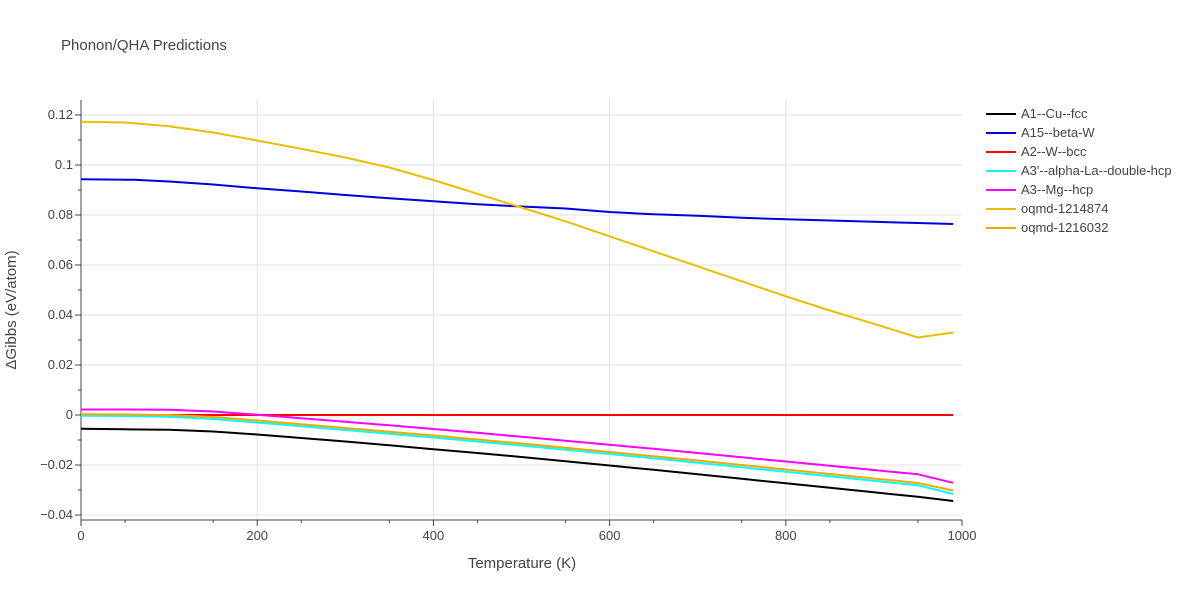  Describe the element at coordinates (1054, 113) in the screenshot. I see `legend-label: A1--Cu--fcc` at that location.